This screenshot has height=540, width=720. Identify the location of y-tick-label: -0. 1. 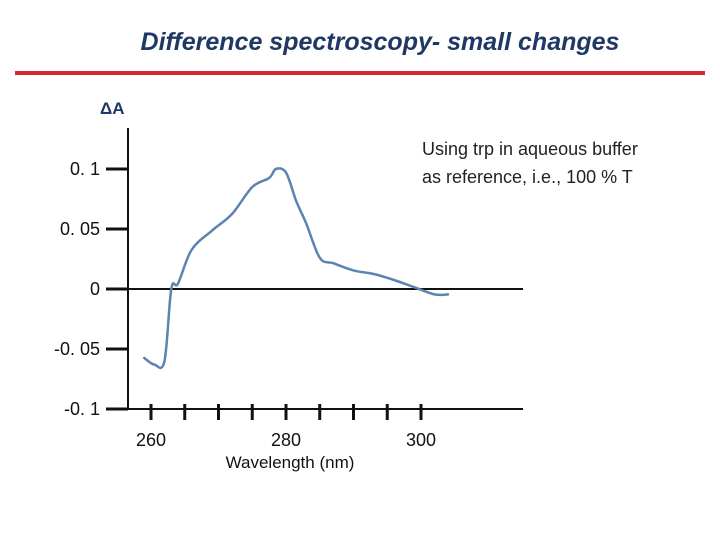
(82, 409).